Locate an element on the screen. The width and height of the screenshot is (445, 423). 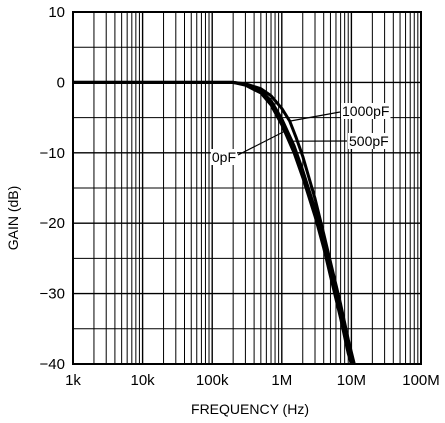
x-tick-label: 10M is located at coordinates (351, 380).